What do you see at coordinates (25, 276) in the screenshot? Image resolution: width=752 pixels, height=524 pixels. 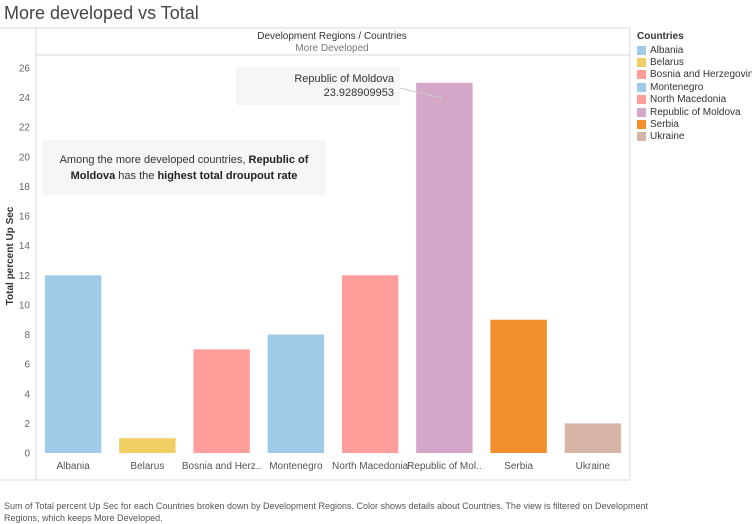 I see `y-tick-label: 12` at bounding box center [25, 276].